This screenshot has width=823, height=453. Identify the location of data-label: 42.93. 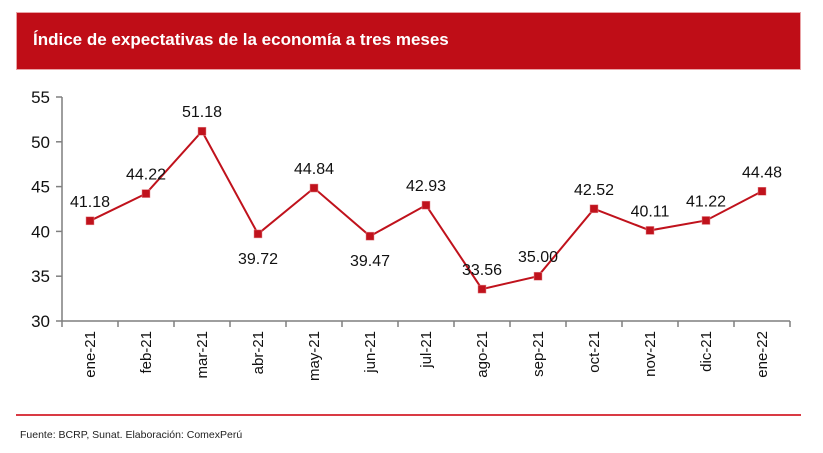
(426, 186).